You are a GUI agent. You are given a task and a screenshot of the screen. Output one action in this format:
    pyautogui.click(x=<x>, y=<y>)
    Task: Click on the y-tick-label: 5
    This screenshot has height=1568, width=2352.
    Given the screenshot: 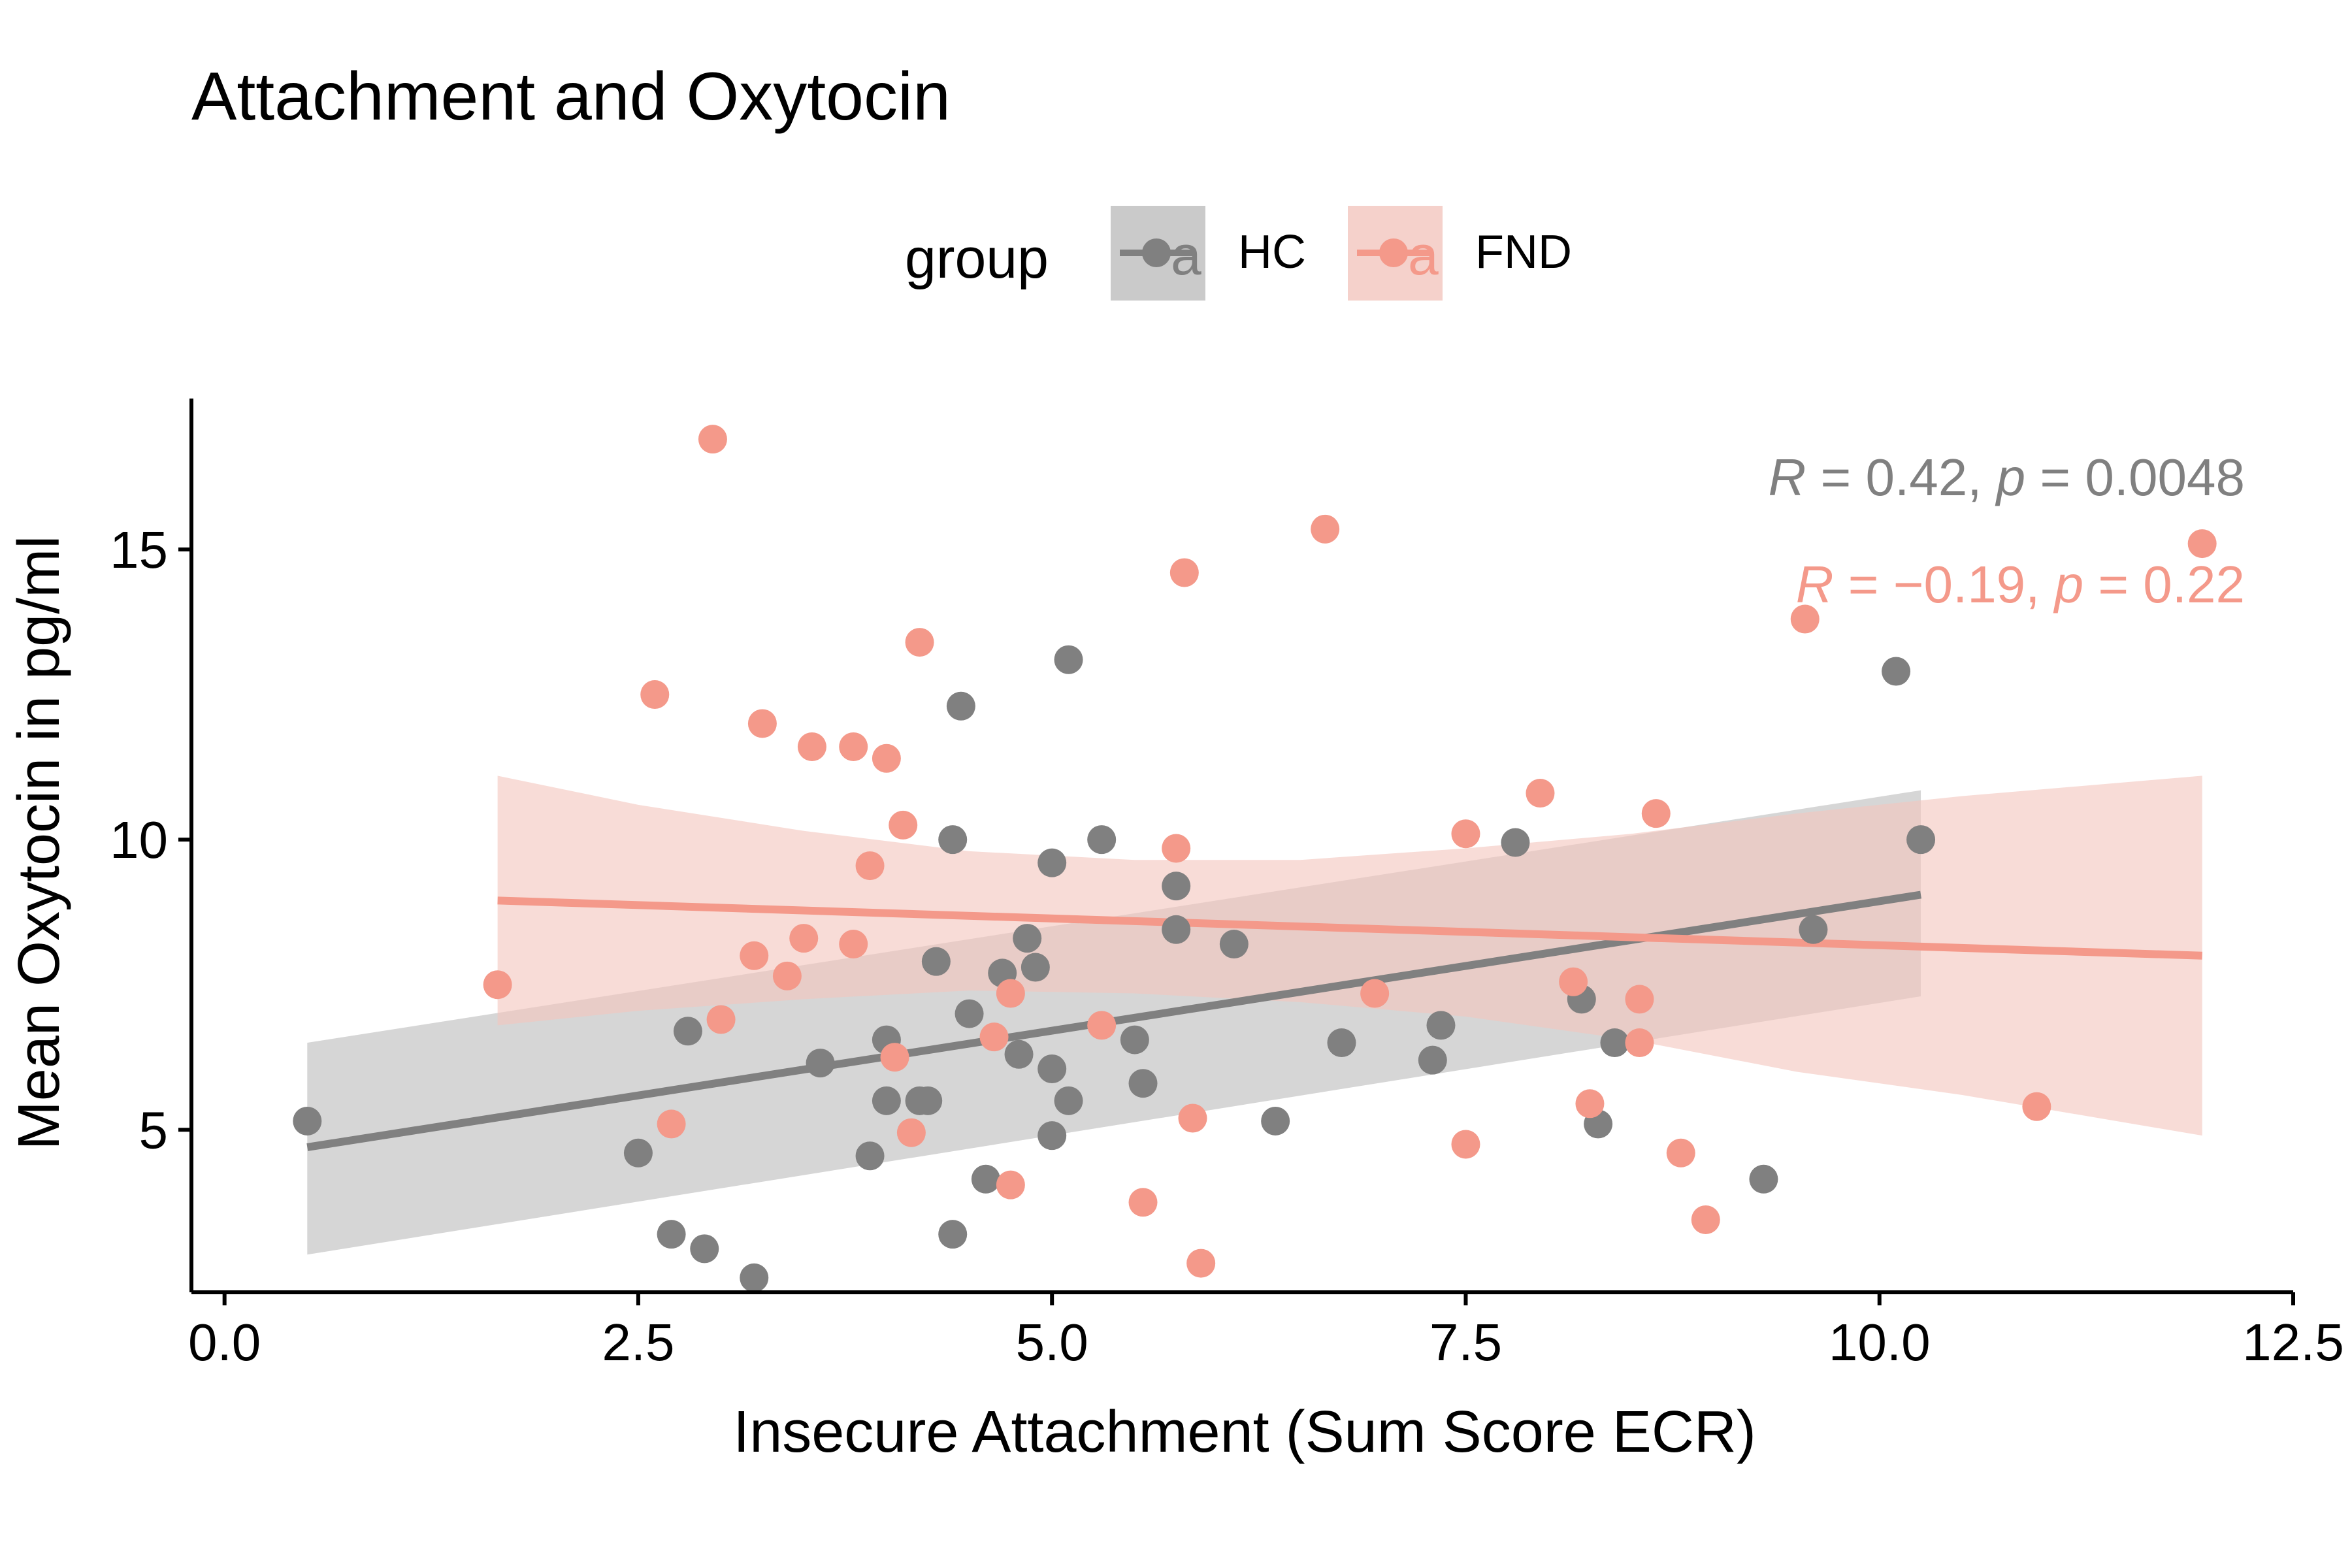 What is the action you would take?
    pyautogui.click(x=154, y=1130)
    